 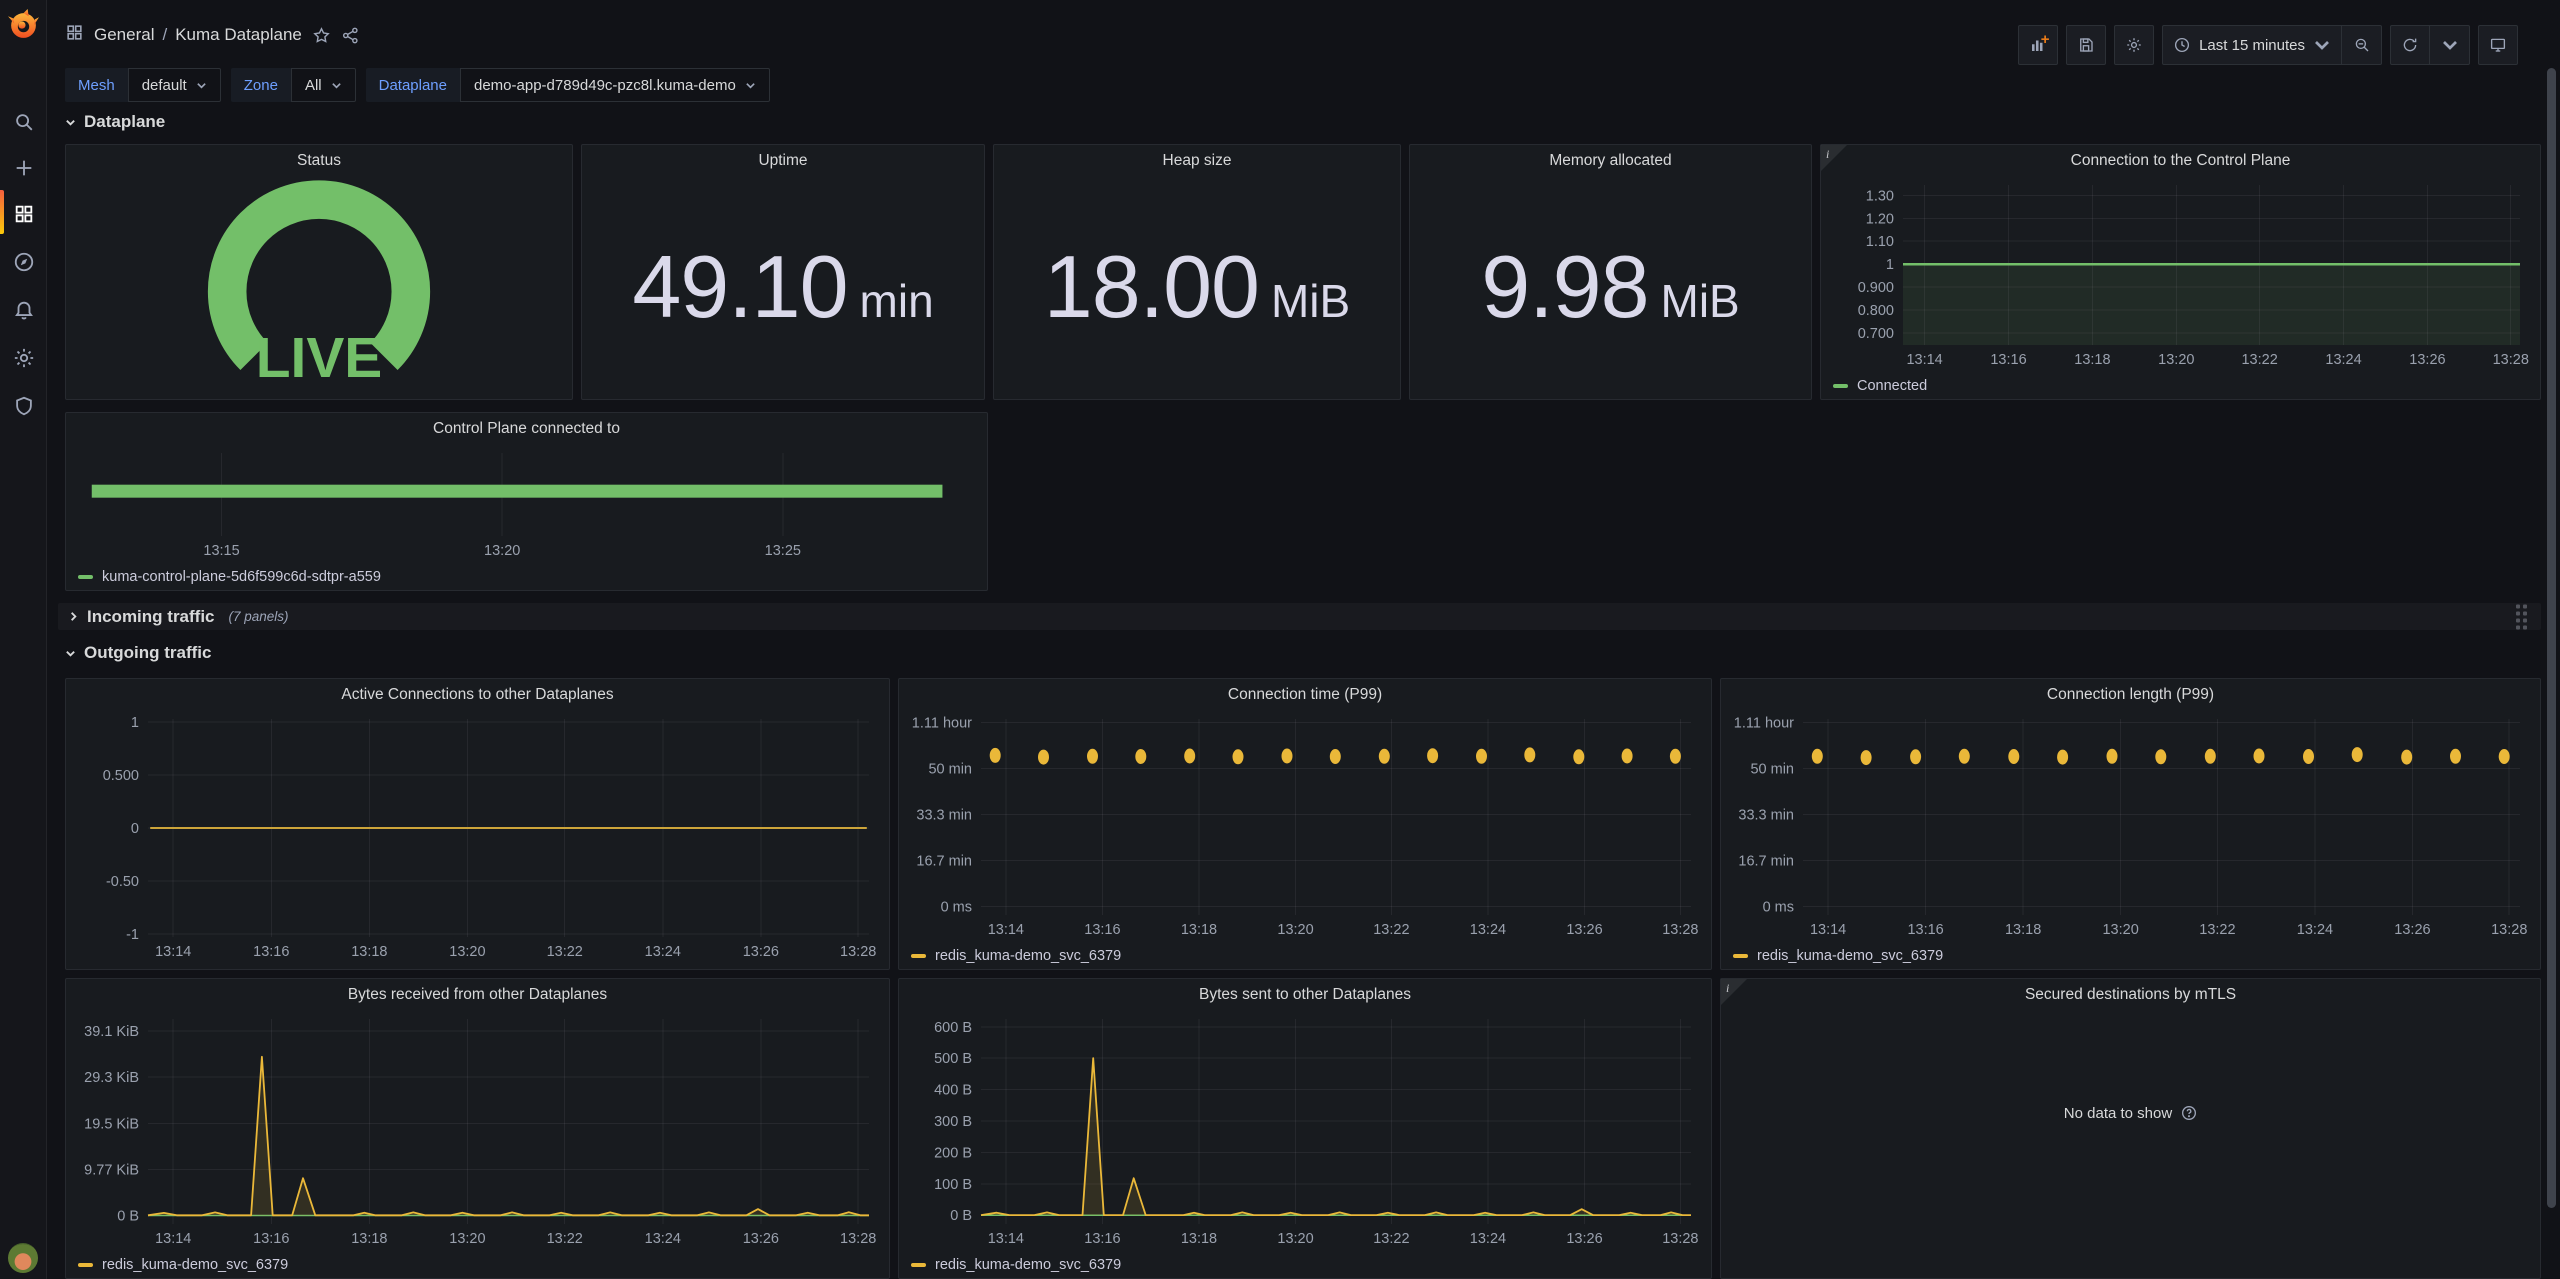 What do you see at coordinates (944, 862) in the screenshot?
I see `svg-text: 16.7 min` at bounding box center [944, 862].